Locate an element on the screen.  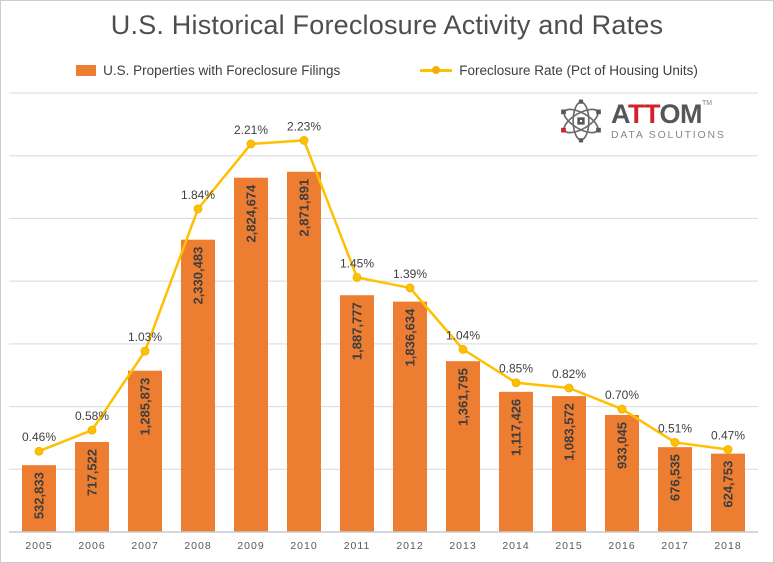
rate-label-2014: 0.85% is located at coordinates (516, 369).